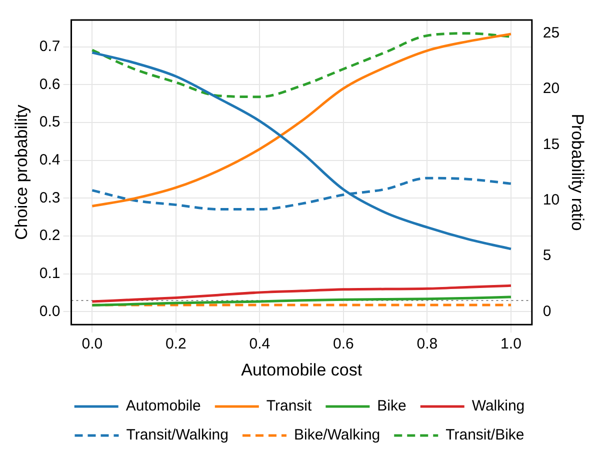  Describe the element at coordinates (551, 89) in the screenshot. I see `y2-tick-label: 20` at that location.